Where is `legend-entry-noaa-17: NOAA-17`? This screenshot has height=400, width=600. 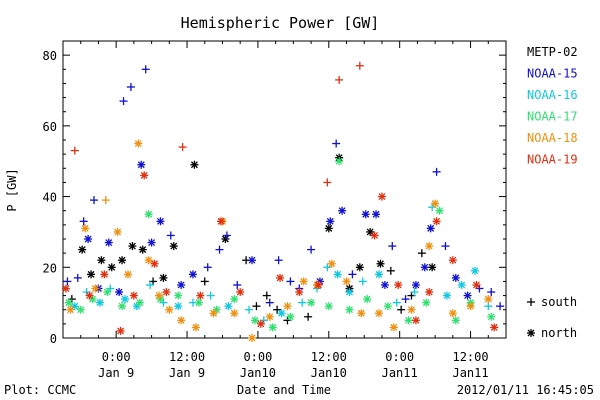 legend-entry-noaa-17: NOAA-17 is located at coordinates (552, 117).